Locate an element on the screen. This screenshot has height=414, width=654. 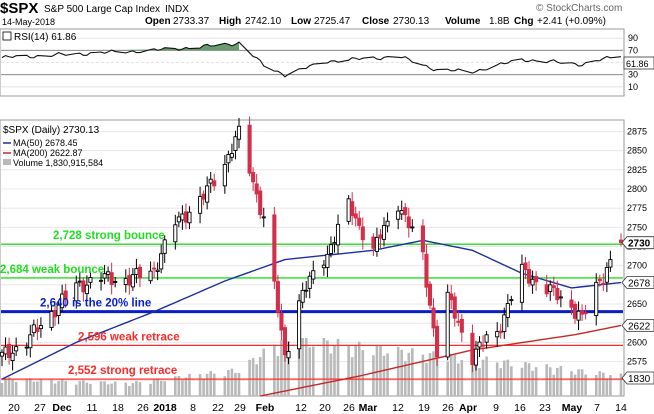
low-label: Low is located at coordinates (301, 21).